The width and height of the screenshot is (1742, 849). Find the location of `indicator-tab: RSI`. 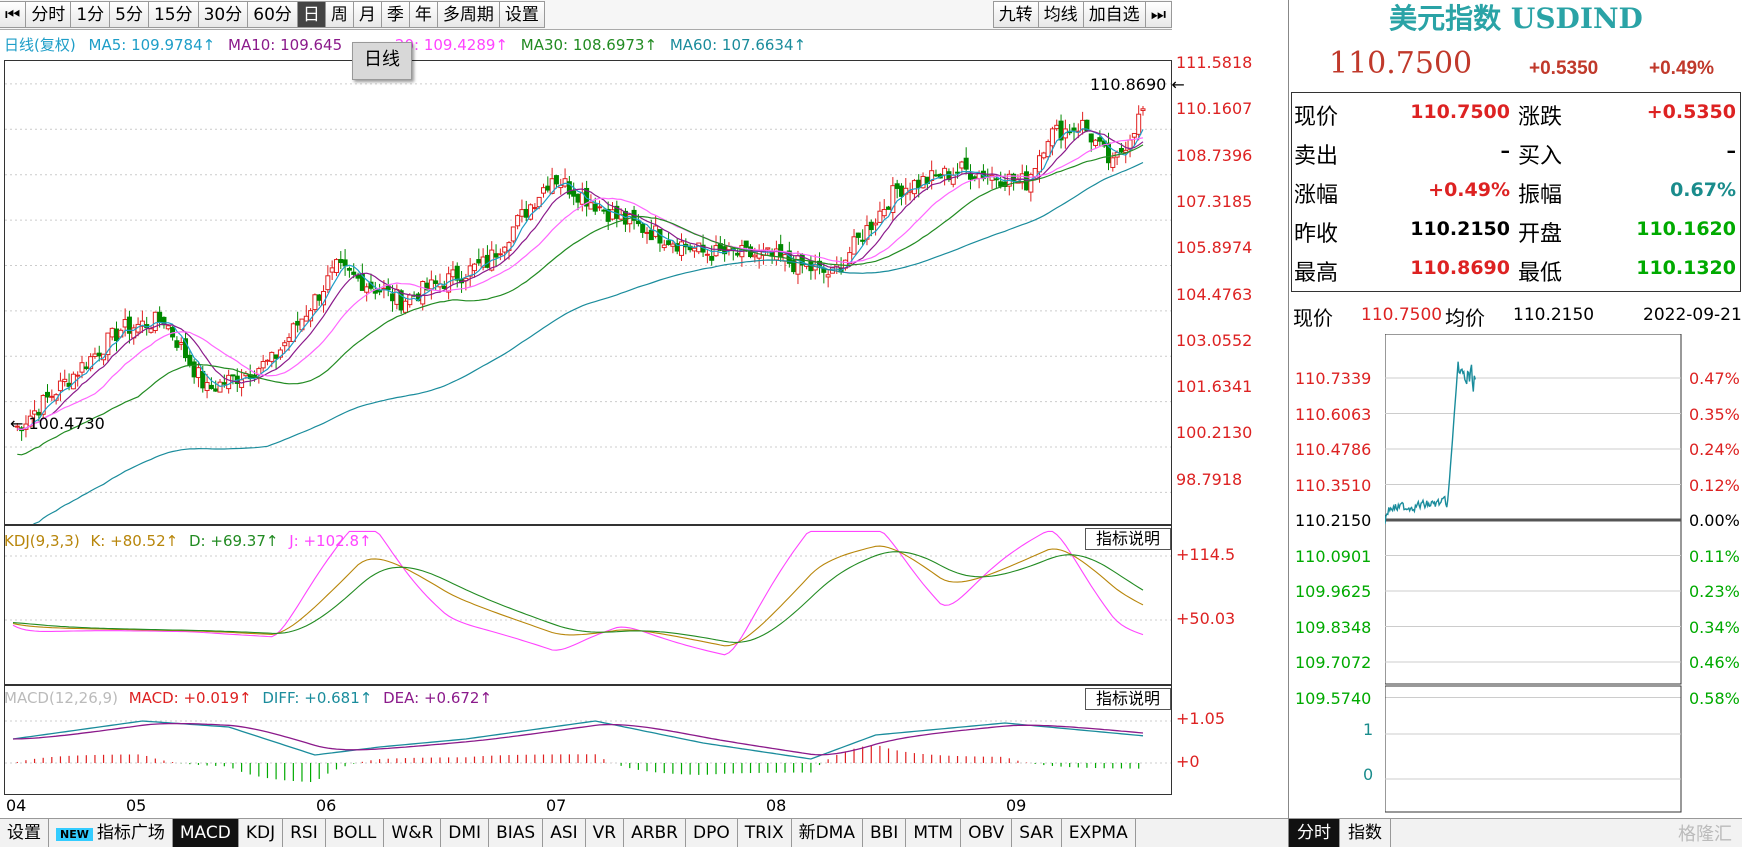

indicator-tab: RSI is located at coordinates (304, 833).